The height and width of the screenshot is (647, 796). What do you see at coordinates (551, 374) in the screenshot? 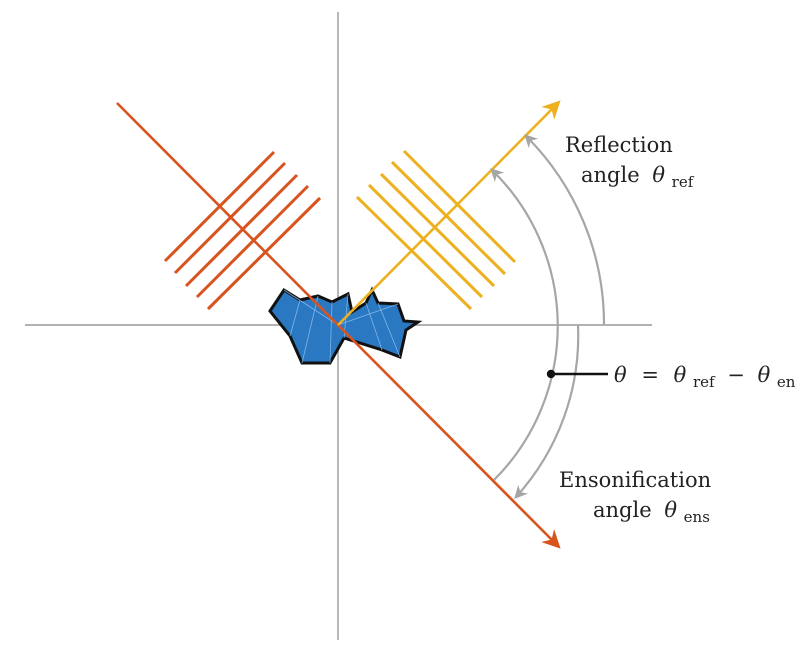
I see `equation-pointer-dot` at bounding box center [551, 374].